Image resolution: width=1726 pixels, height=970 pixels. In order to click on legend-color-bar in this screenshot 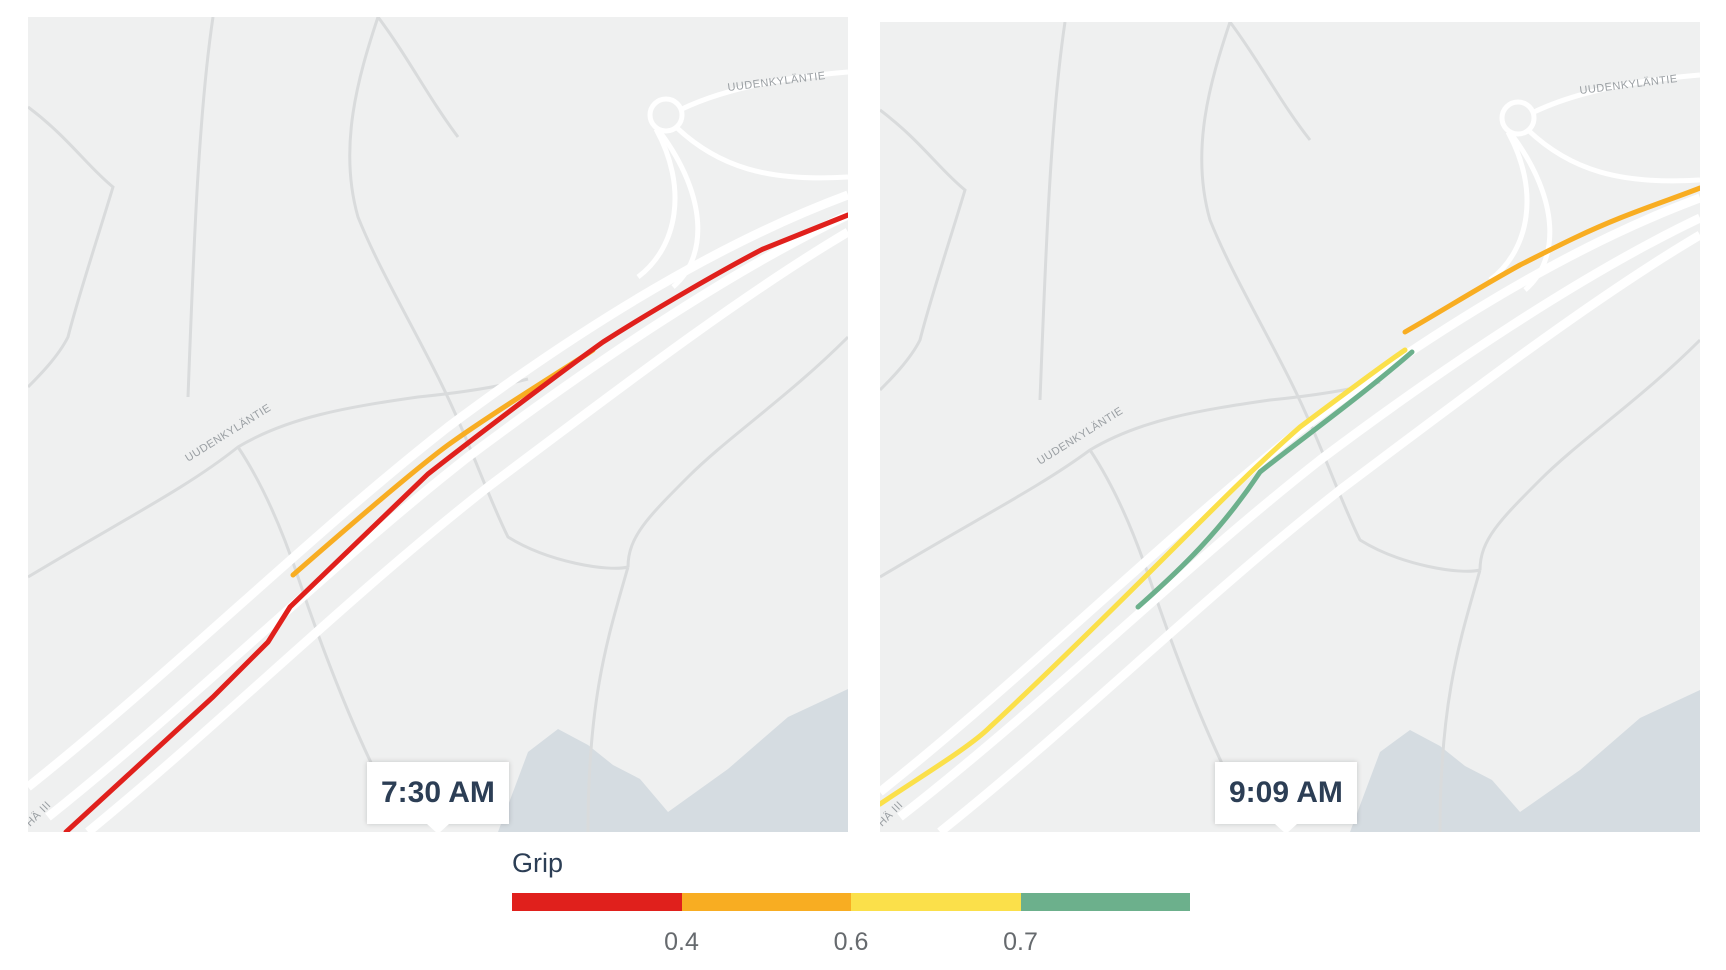, I will do `click(851, 902)`.